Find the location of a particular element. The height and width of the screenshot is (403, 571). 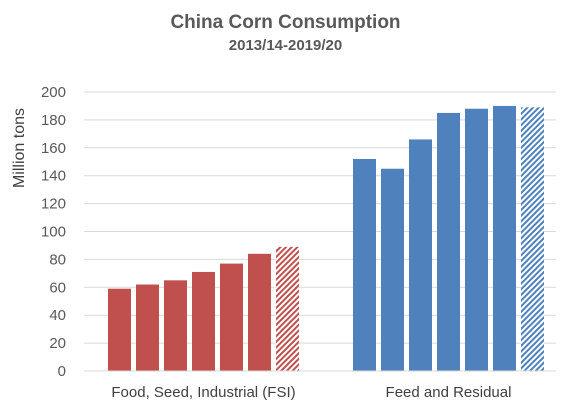

x-category-label: Food, Seed, Industrial (FSI) is located at coordinates (203, 392).